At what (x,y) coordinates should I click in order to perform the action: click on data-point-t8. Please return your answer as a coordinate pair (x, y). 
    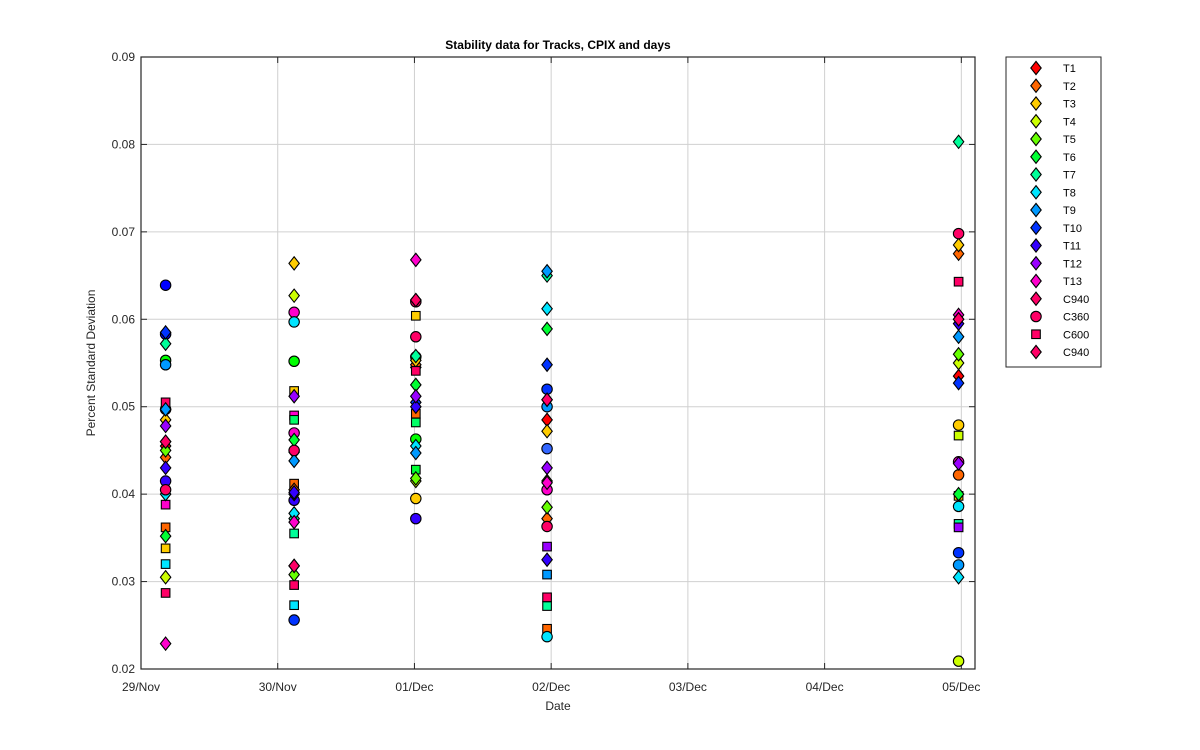
    Looking at the image, I should click on (547, 309).